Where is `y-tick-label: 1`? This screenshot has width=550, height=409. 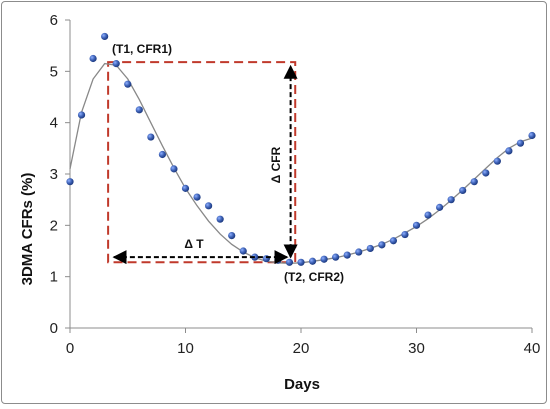 y-tick-label: 1 is located at coordinates (54, 277).